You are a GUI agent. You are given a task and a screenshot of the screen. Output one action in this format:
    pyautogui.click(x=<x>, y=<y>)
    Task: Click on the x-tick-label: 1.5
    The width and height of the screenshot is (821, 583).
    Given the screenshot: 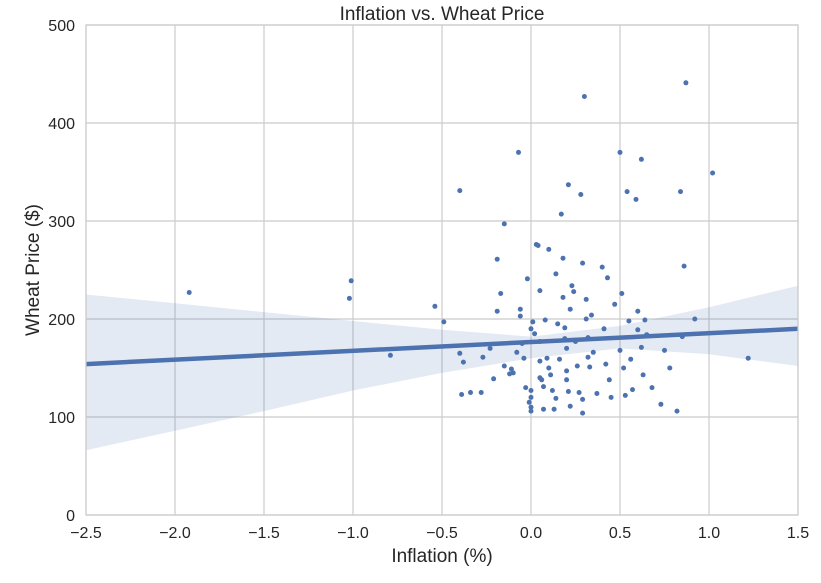 What is the action you would take?
    pyautogui.click(x=798, y=533)
    